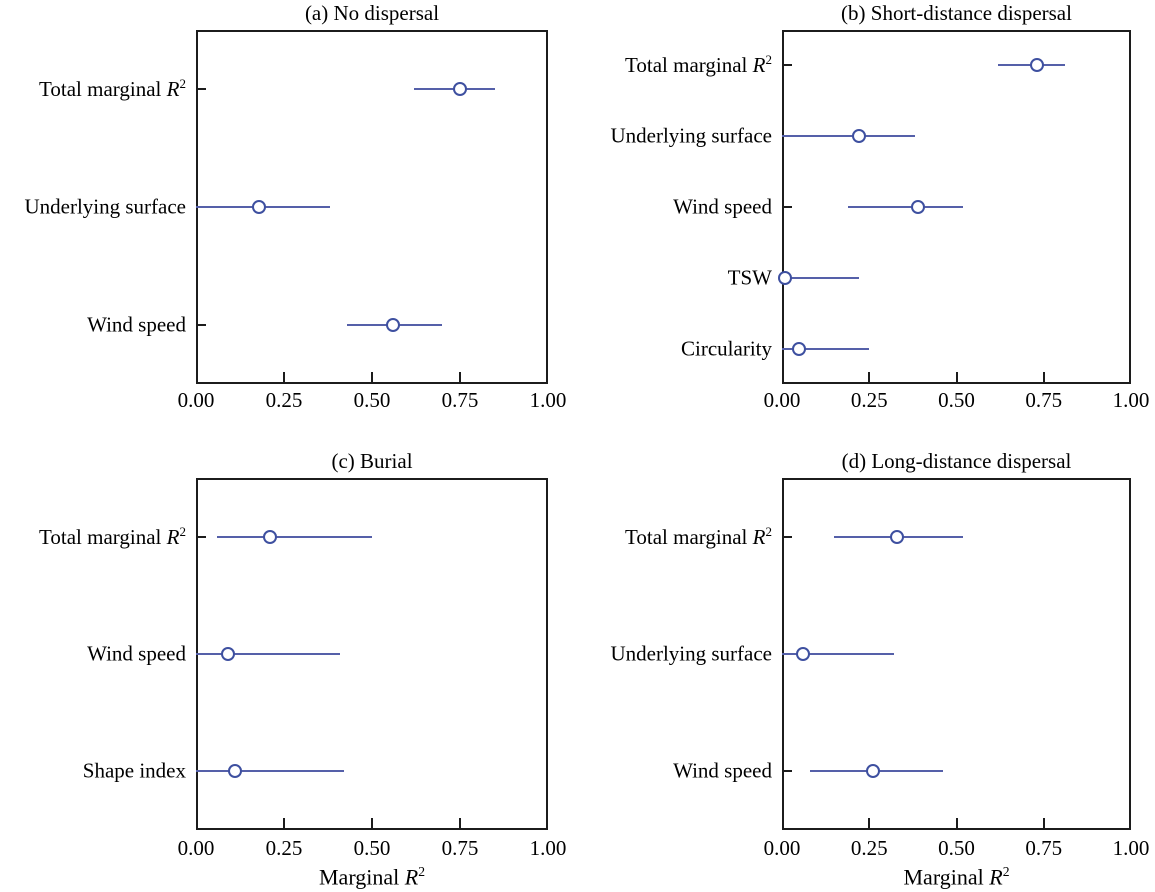  I want to click on category-label: Shape index, so click(134, 770).